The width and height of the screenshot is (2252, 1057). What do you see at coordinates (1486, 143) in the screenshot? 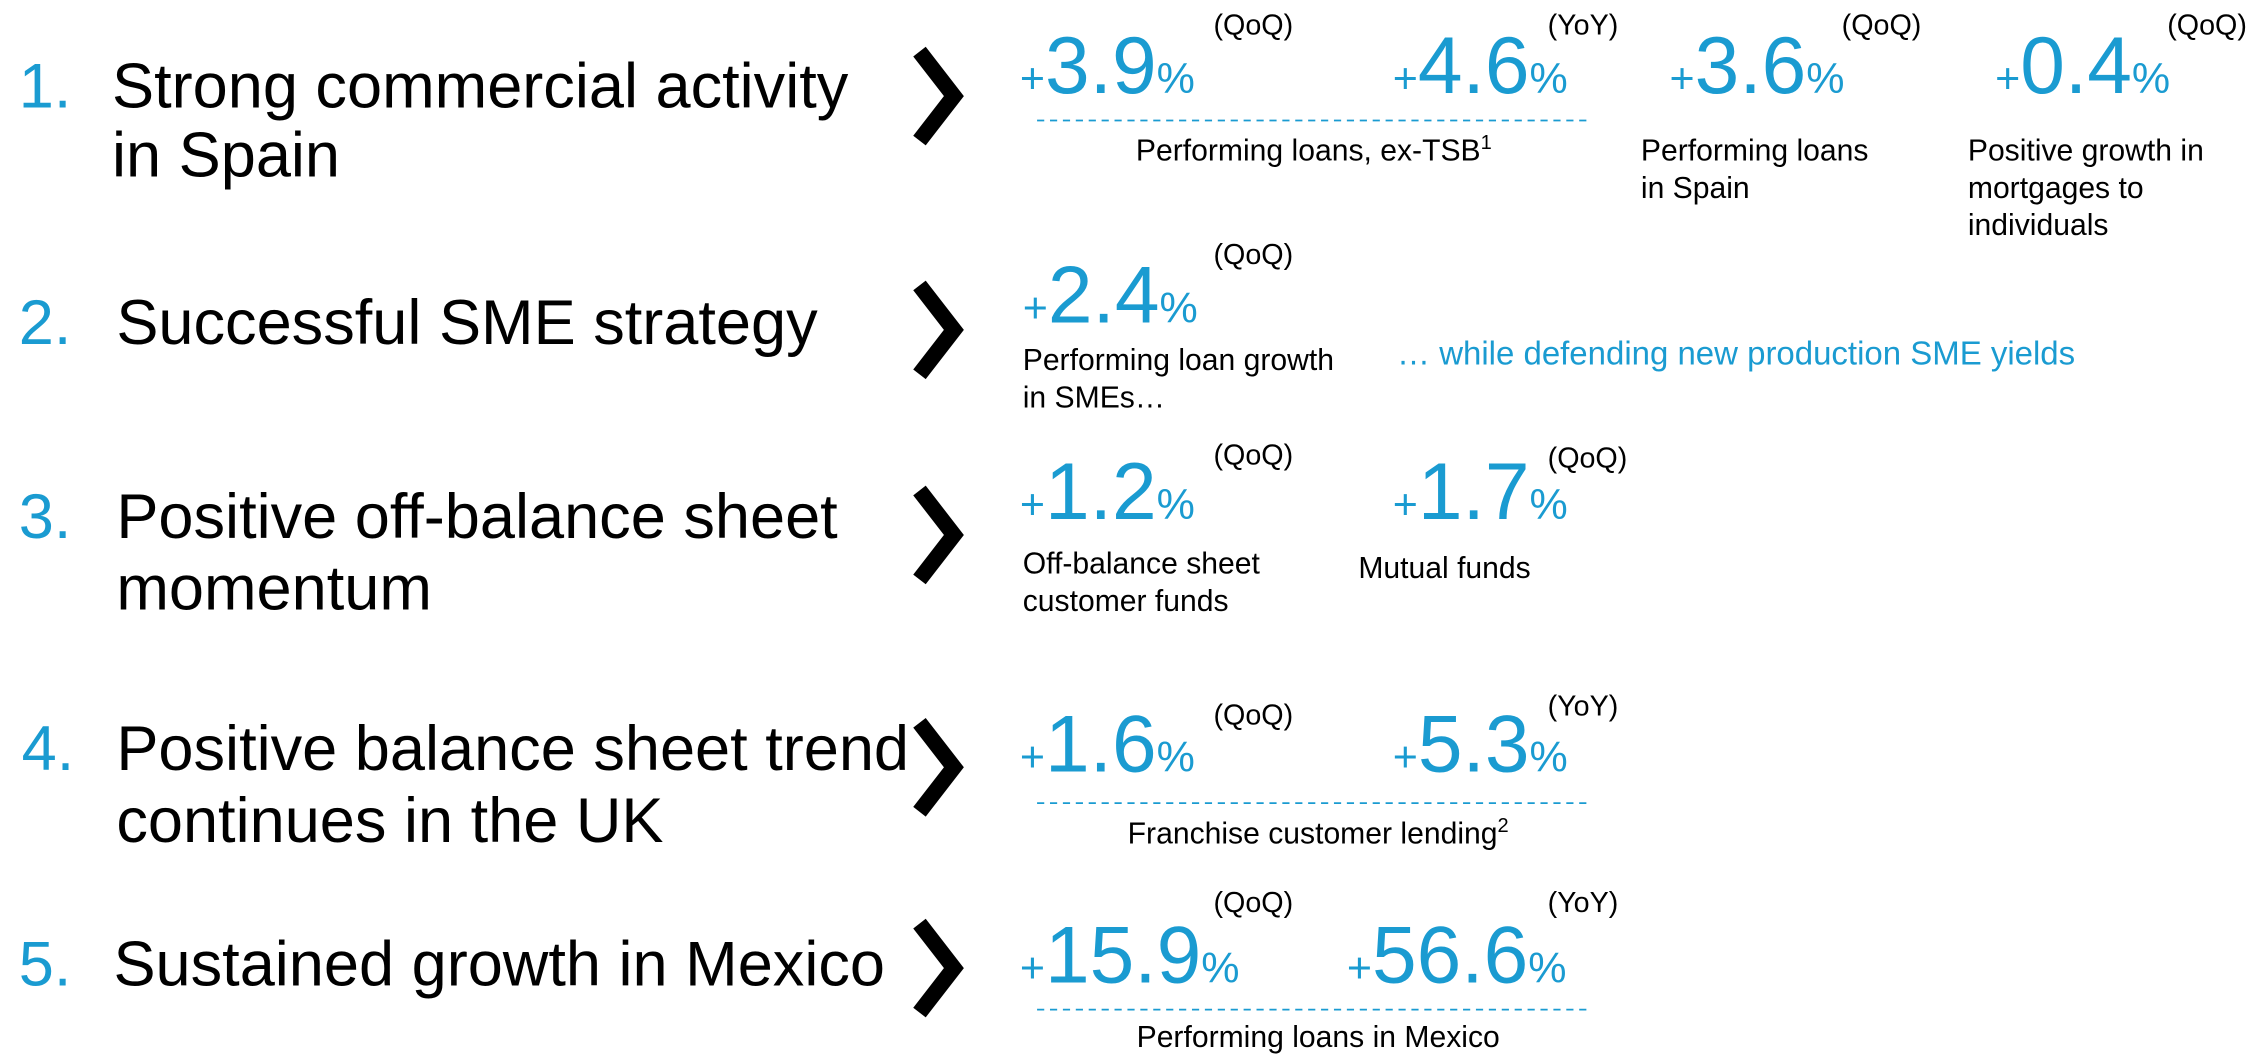
I see `footnote-mark: 1` at bounding box center [1486, 143].